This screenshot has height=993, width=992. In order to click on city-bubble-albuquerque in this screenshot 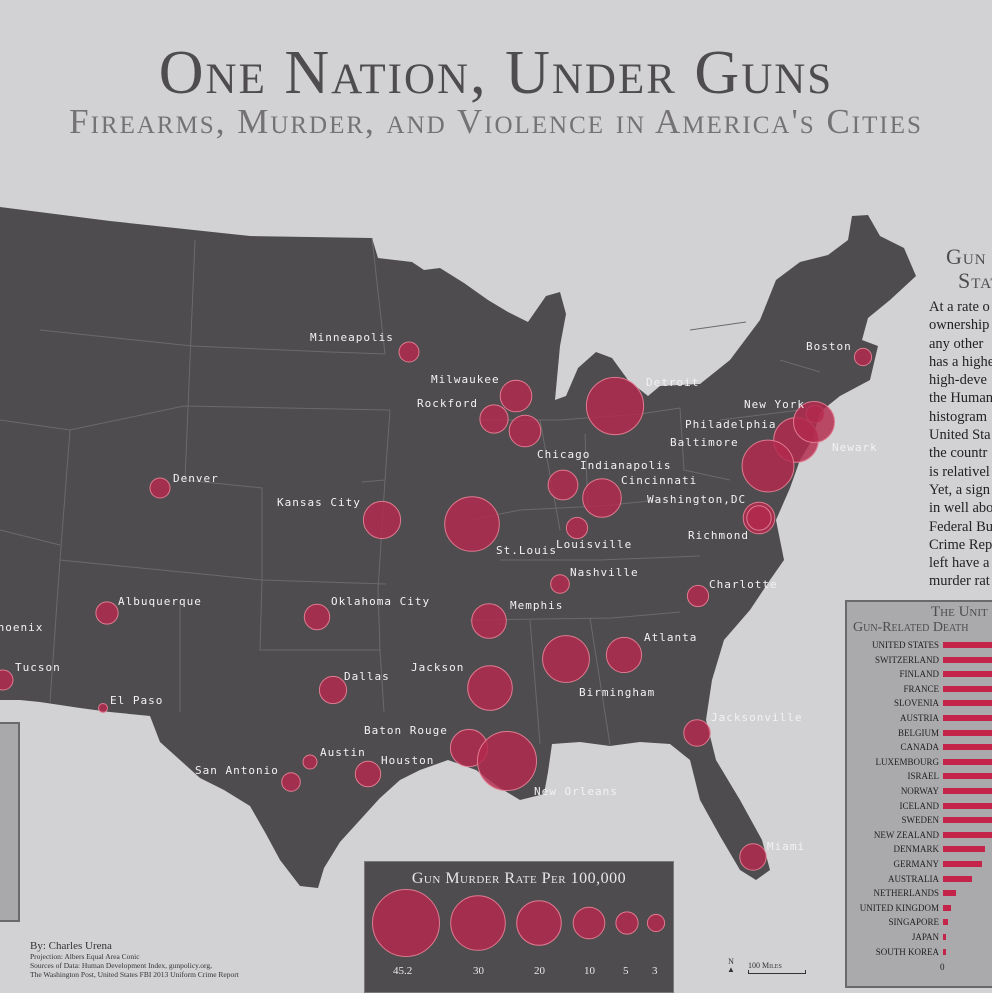, I will do `click(107, 613)`.